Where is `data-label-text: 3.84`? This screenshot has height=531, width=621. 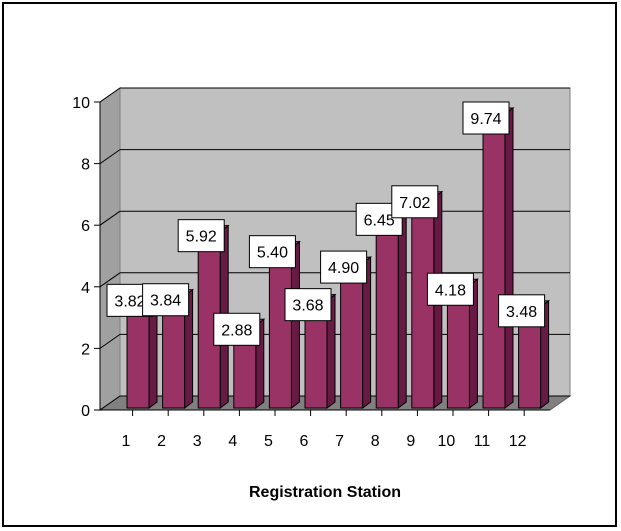
data-label-text: 3.84 is located at coordinates (165, 301).